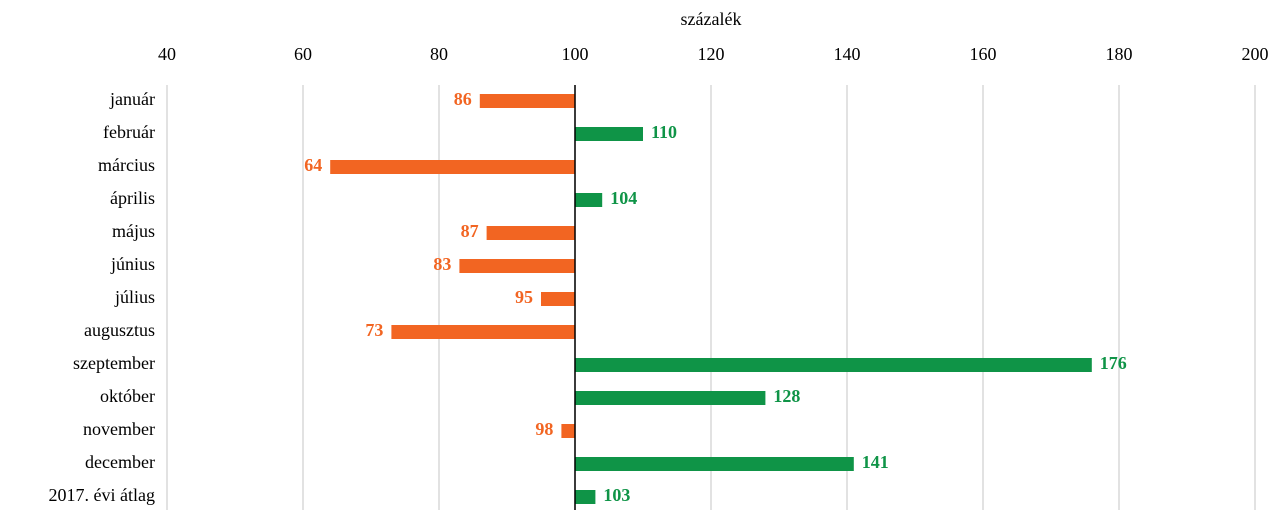 Image resolution: width=1271 pixels, height=515 pixels. What do you see at coordinates (133, 231) in the screenshot?
I see `y-tick-label: május` at bounding box center [133, 231].